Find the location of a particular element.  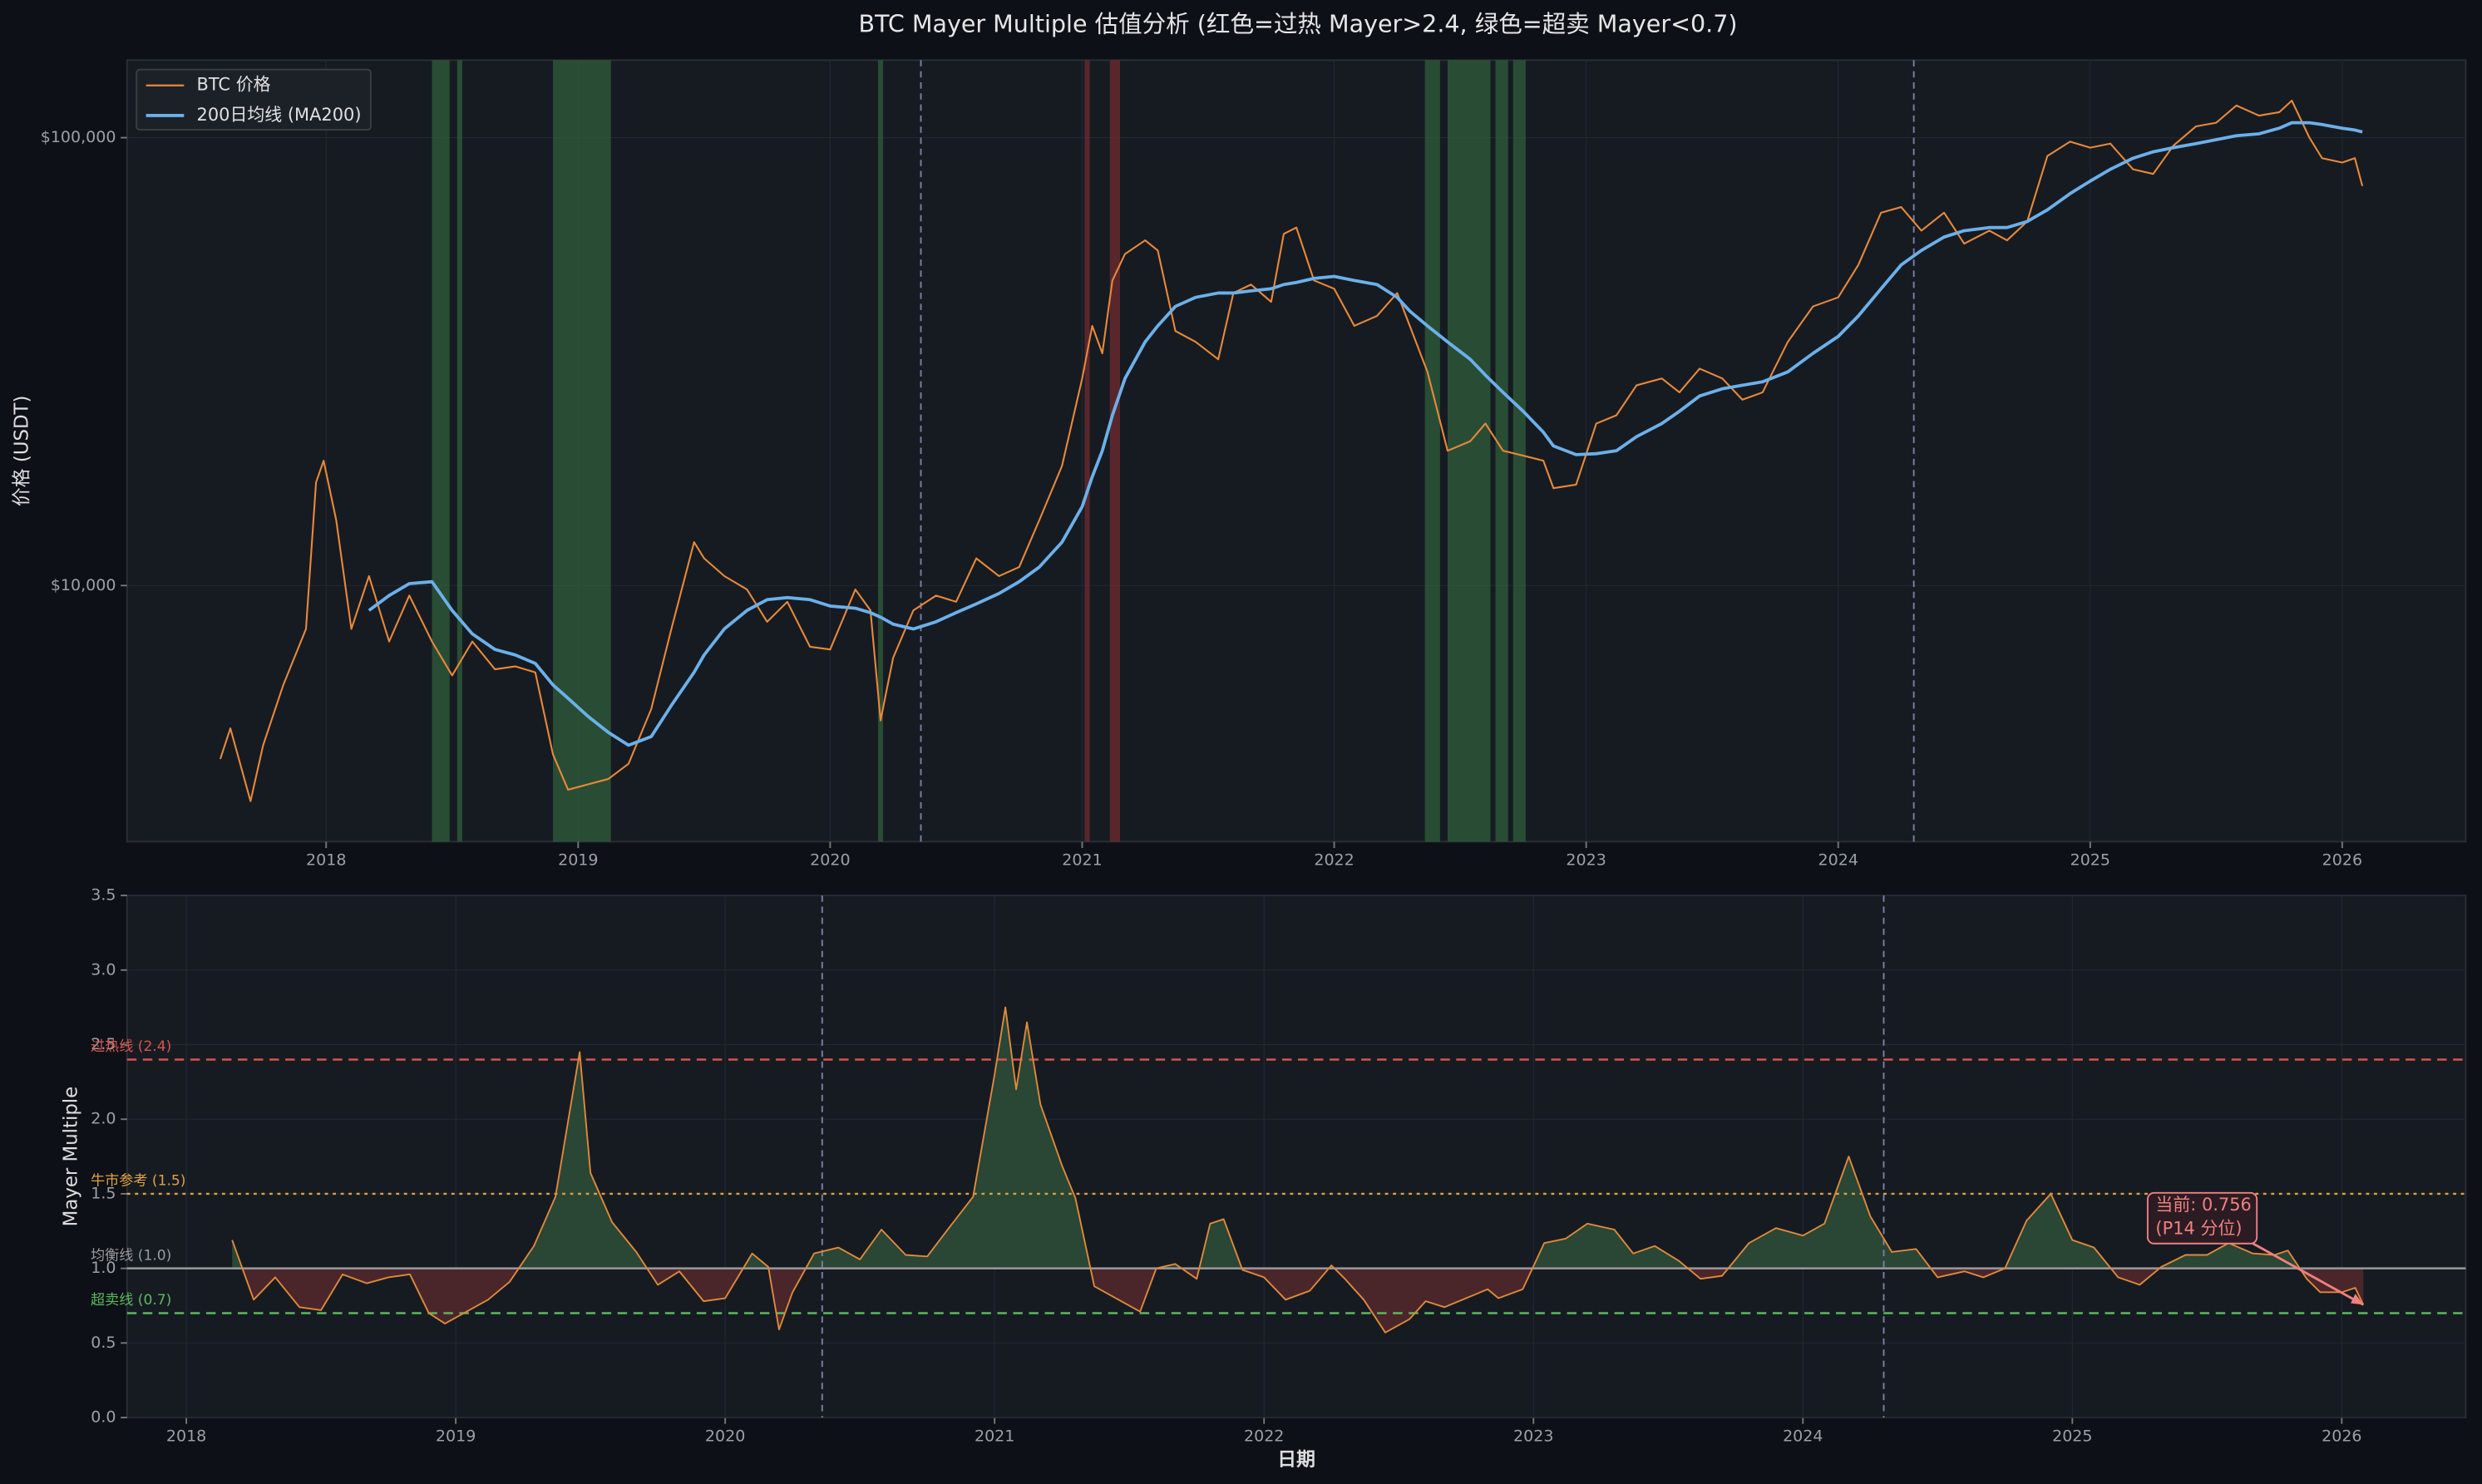

y-tick-label: $10,000 is located at coordinates (83, 585).